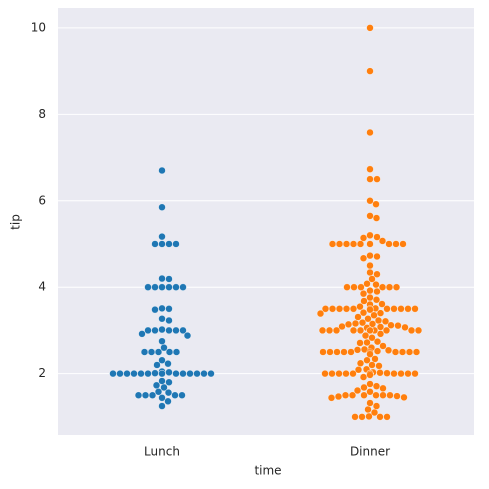 This screenshot has height=489, width=489. I want to click on y-tick-label: 4, so click(42, 287).